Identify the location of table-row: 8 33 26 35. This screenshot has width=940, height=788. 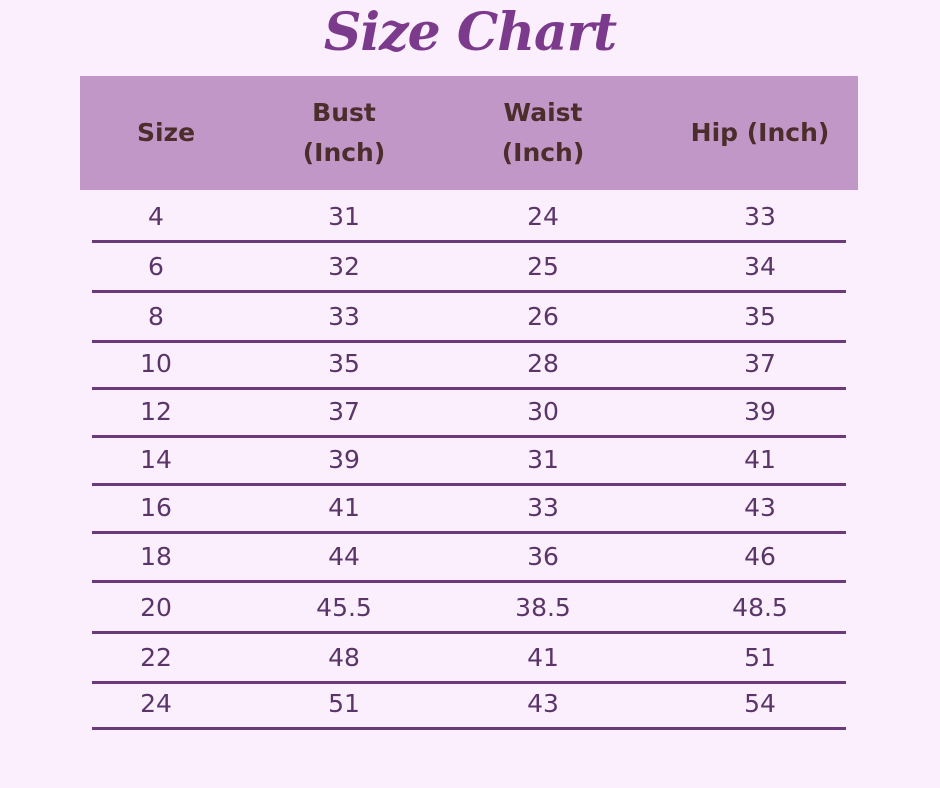
(469, 318).